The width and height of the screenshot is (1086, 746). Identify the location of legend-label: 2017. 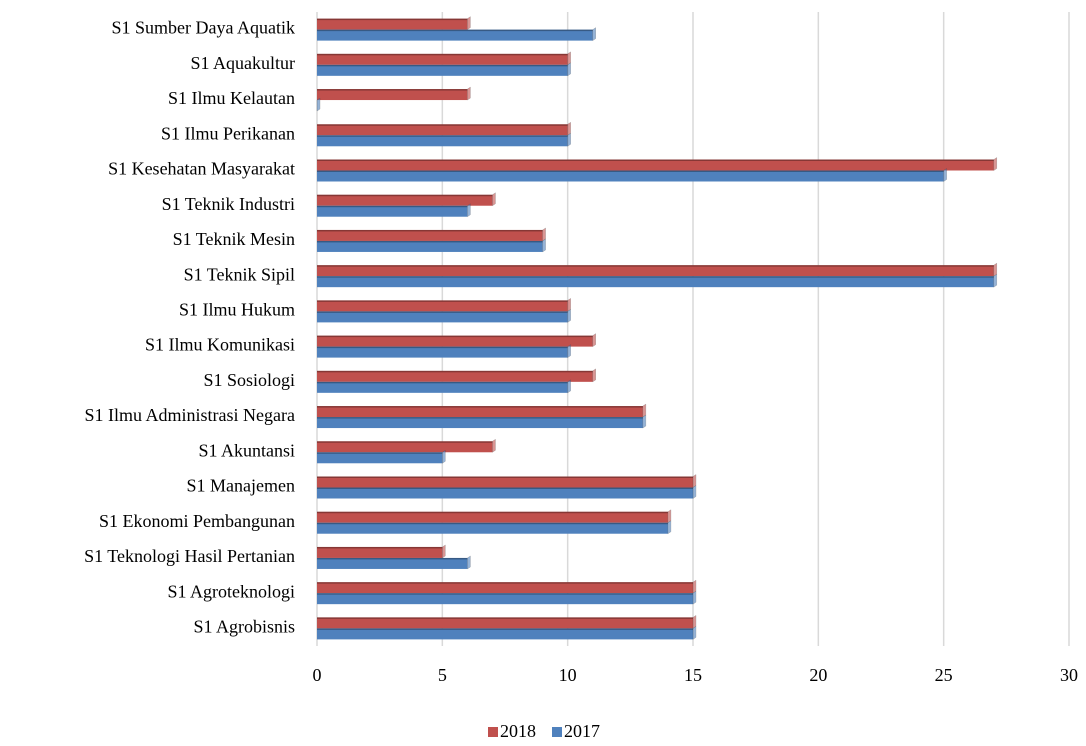
(582, 731).